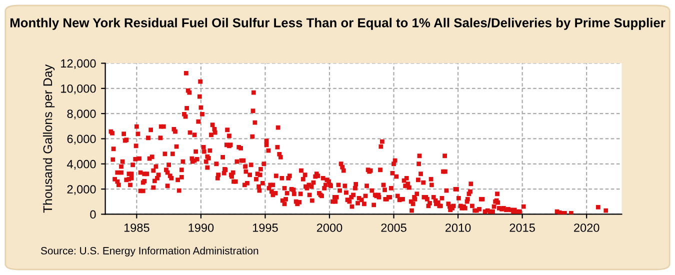  What do you see at coordinates (81, 115) in the screenshot?
I see `y-tick-label: 8,000` at bounding box center [81, 115].